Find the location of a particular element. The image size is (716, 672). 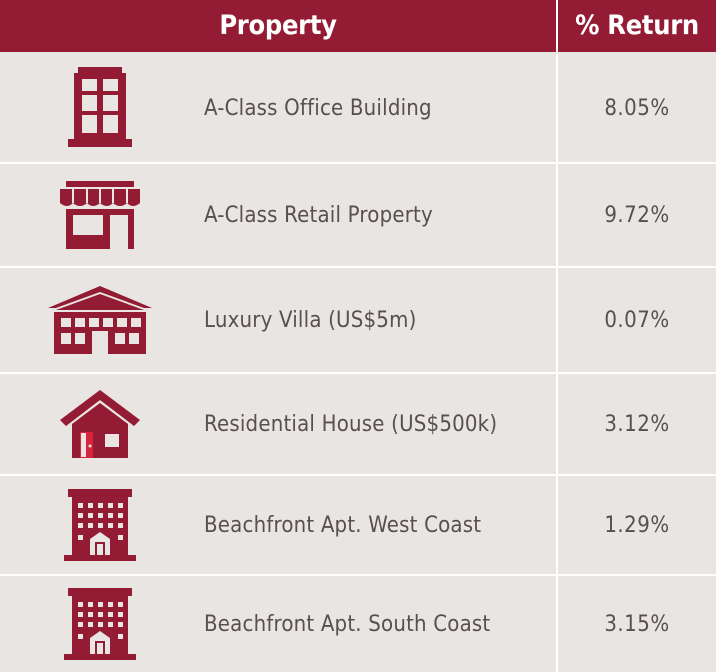

house-icon is located at coordinates (100, 424).